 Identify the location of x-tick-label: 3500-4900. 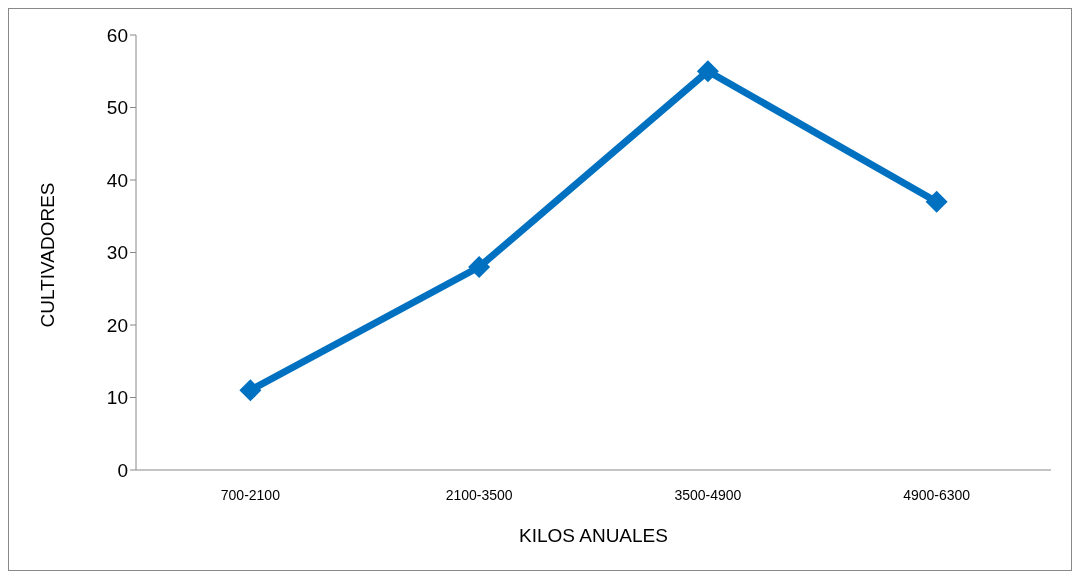
(708, 494).